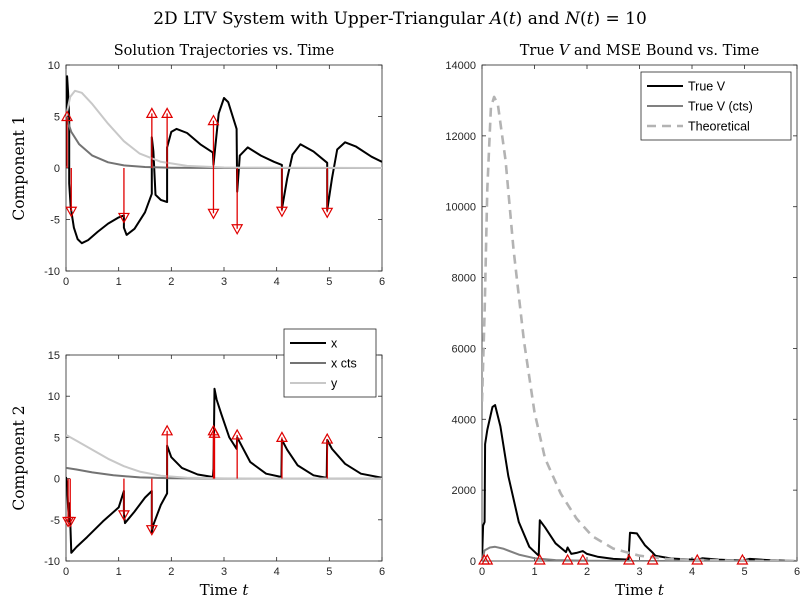 The image size is (800, 608). What do you see at coordinates (639, 553) in the screenshot?
I see `series-line-true-v-cts` at bounding box center [639, 553].